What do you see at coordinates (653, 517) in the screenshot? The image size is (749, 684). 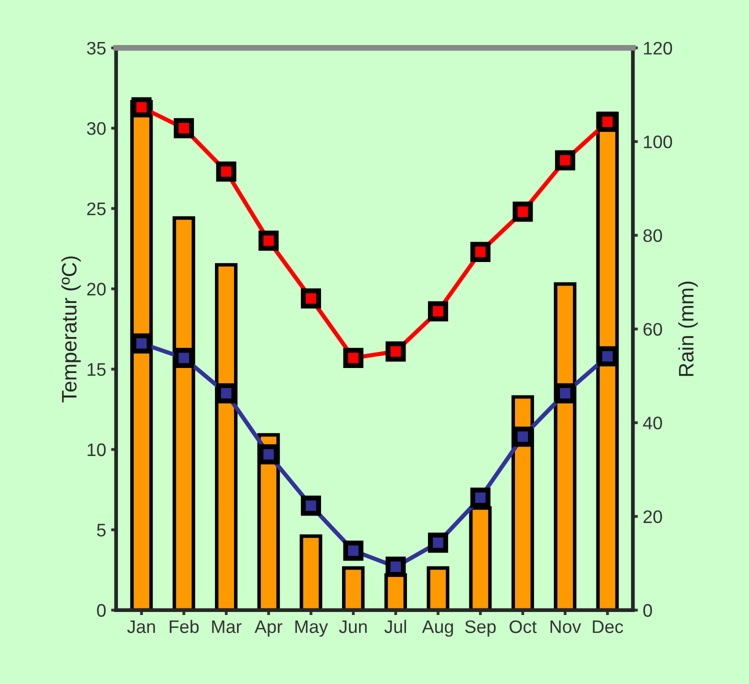 I see `y2-tick-label: 20` at bounding box center [653, 517].